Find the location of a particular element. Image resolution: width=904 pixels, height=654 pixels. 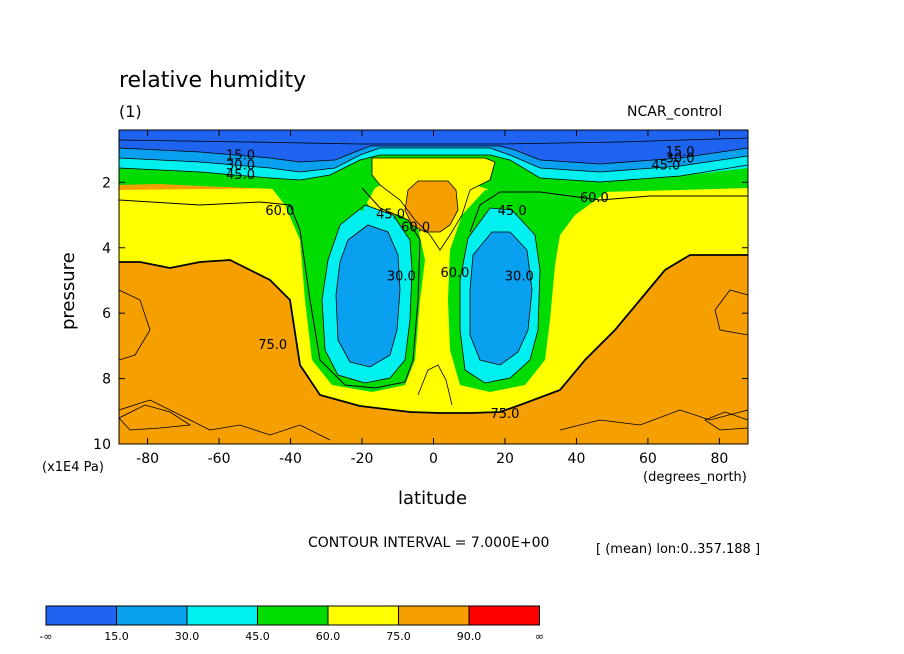

band-upper-sky is located at coordinates (433, 159).